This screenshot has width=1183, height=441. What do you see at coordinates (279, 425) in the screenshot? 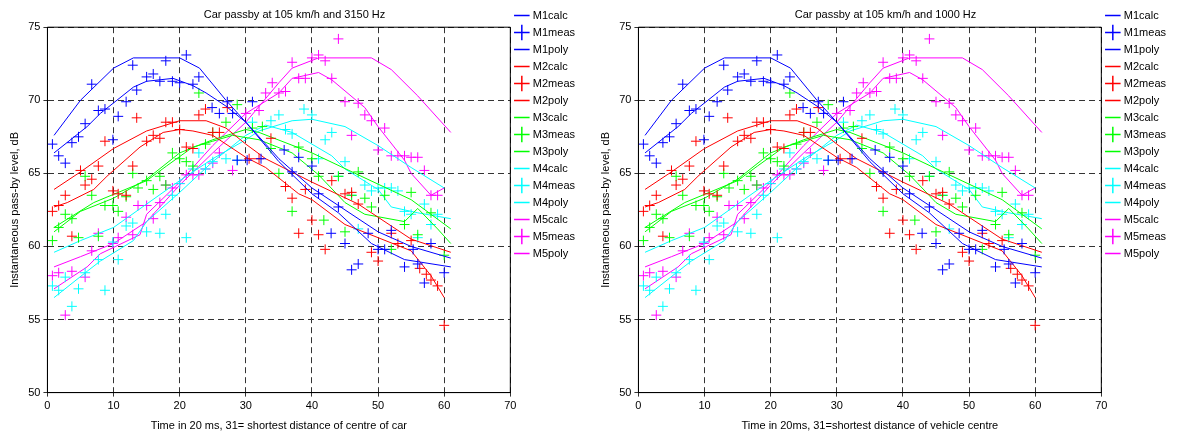
I see `x-axis-title: Time in 20 ms, 31= shortest distance of centre of car` at bounding box center [279, 425].